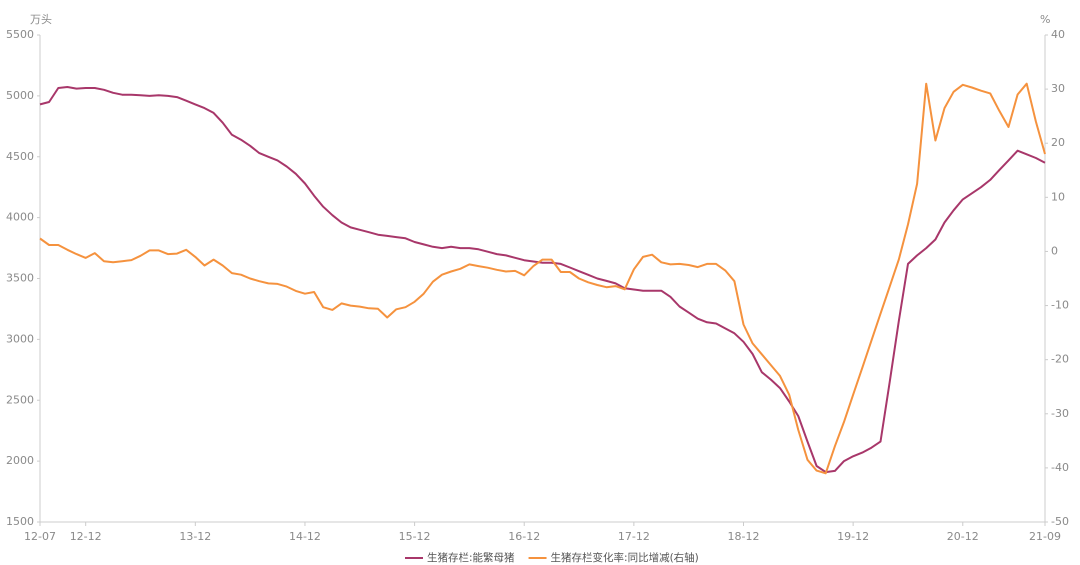 This screenshot has width=1080, height=565. I want to click on y2-tick-label: 0, so click(1054, 250).